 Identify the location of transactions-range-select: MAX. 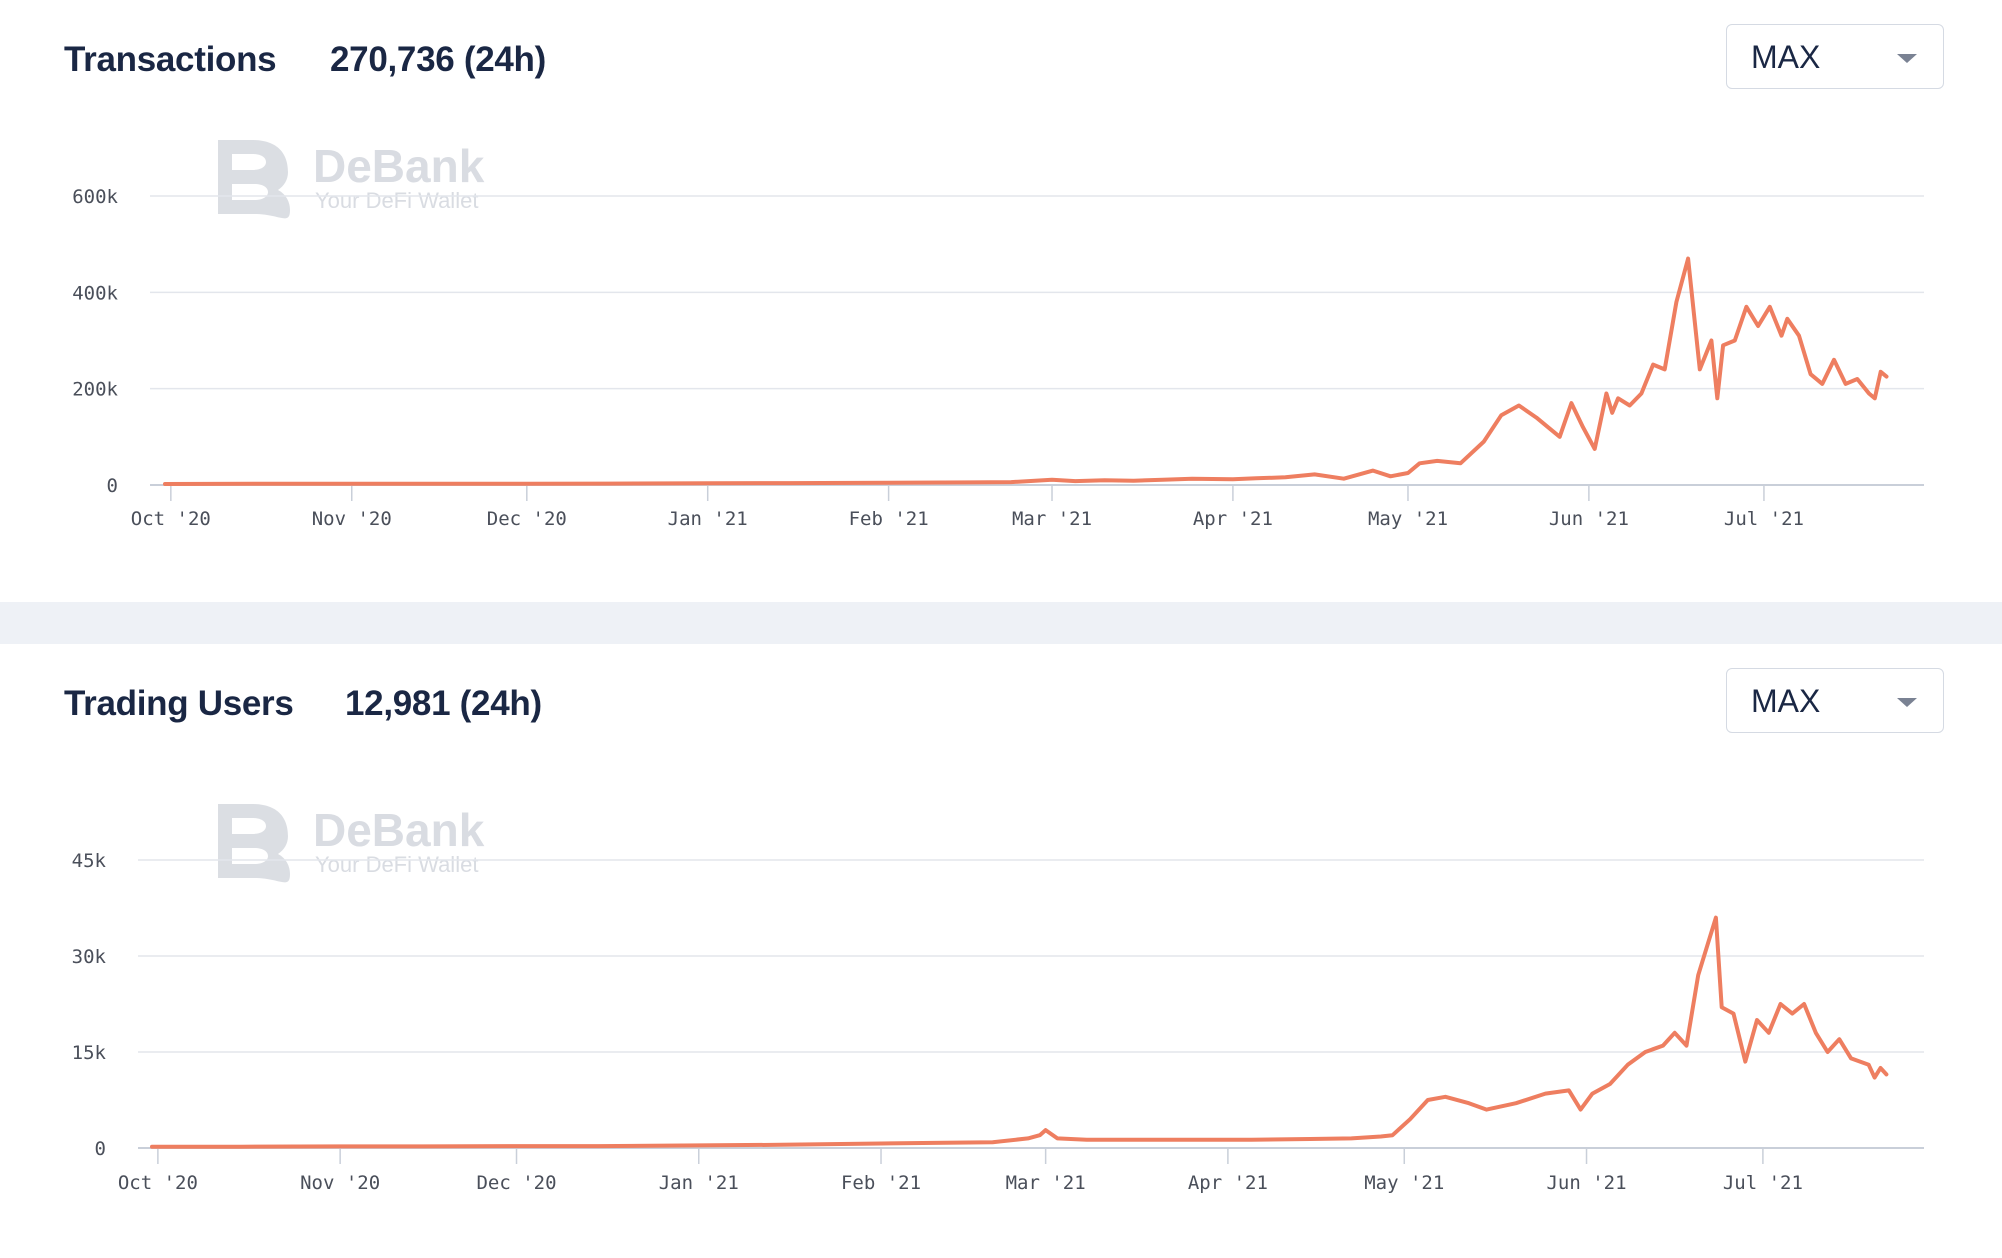
(1835, 56).